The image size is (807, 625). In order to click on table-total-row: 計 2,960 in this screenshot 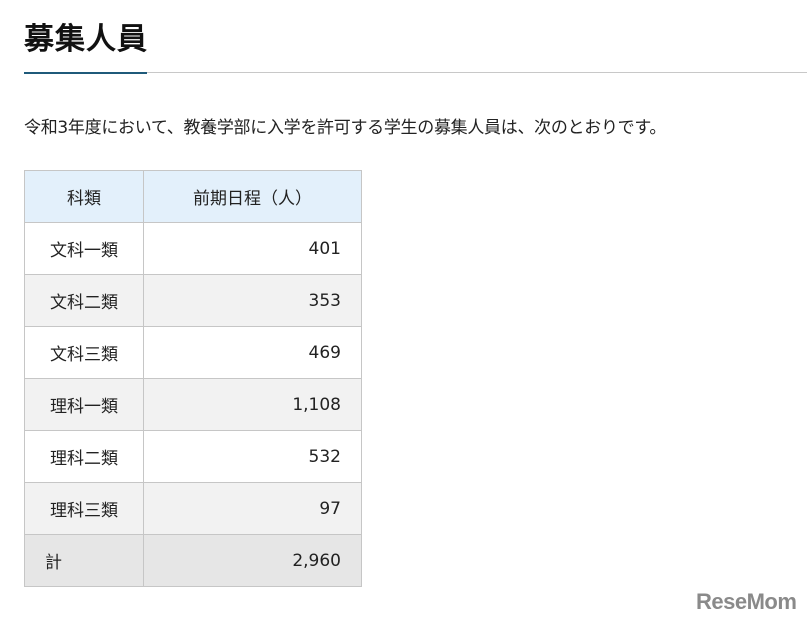, I will do `click(193, 560)`.